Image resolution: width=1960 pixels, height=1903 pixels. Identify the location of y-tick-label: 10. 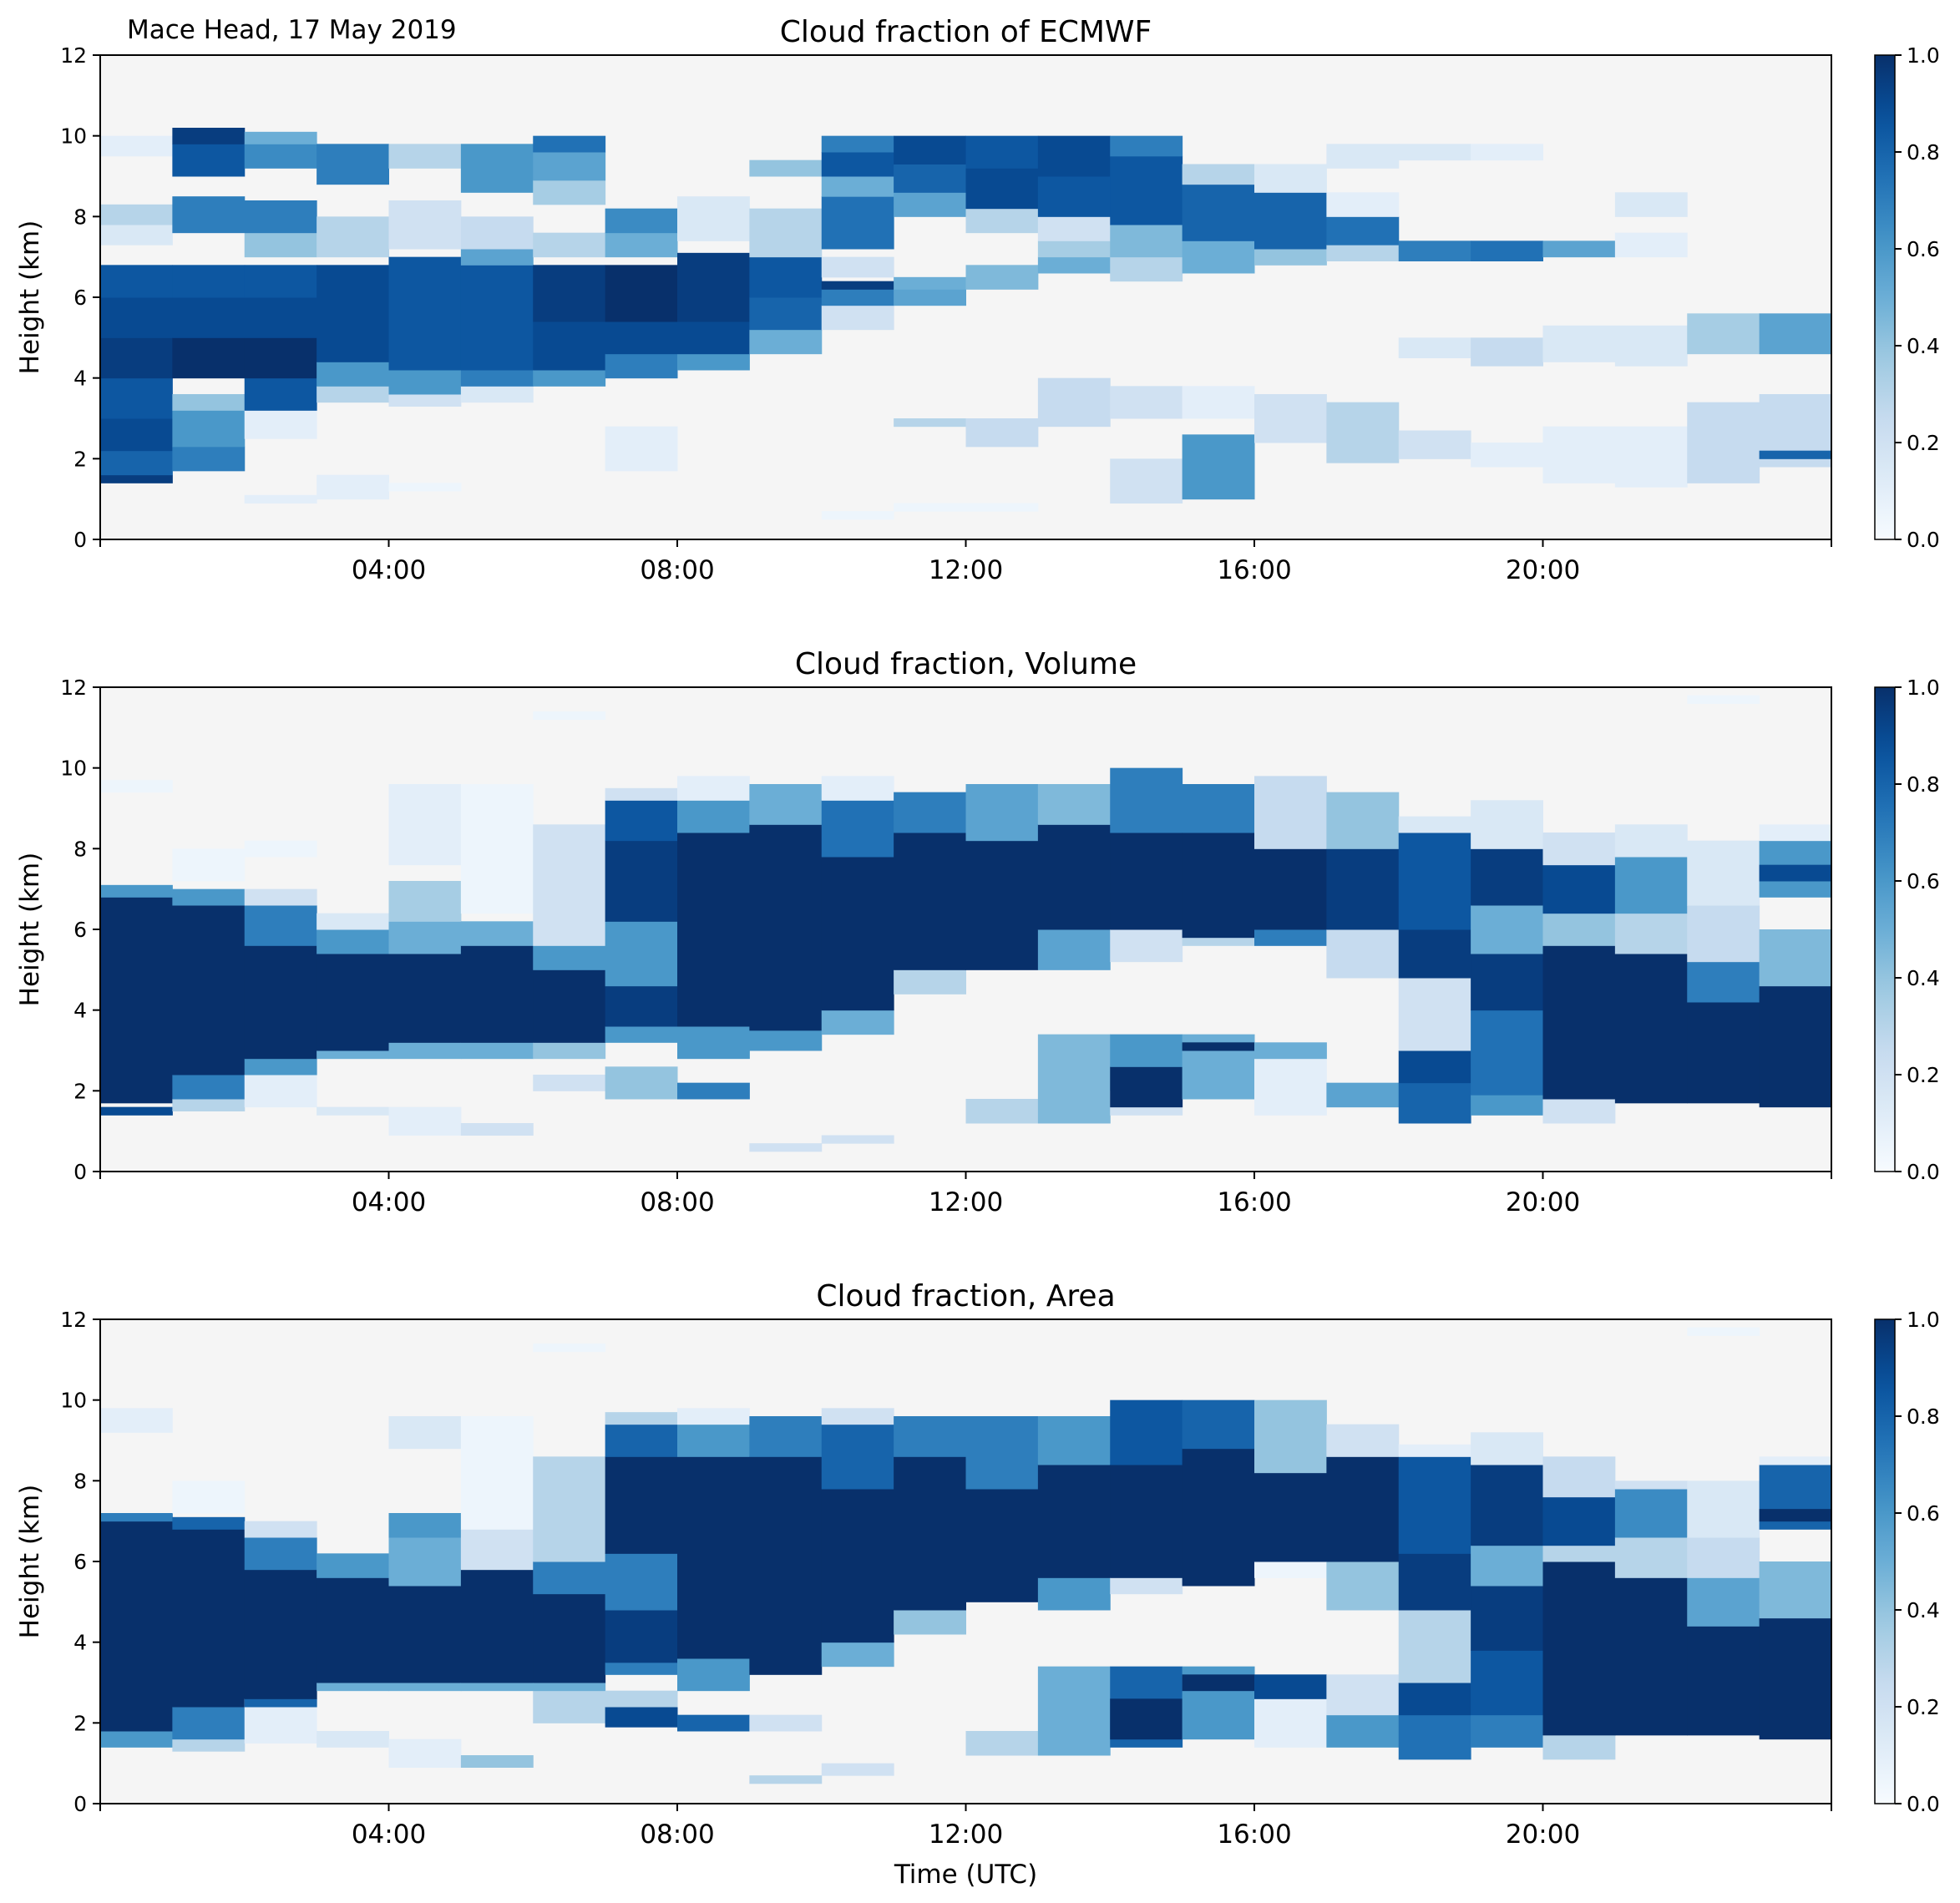
(73, 1401).